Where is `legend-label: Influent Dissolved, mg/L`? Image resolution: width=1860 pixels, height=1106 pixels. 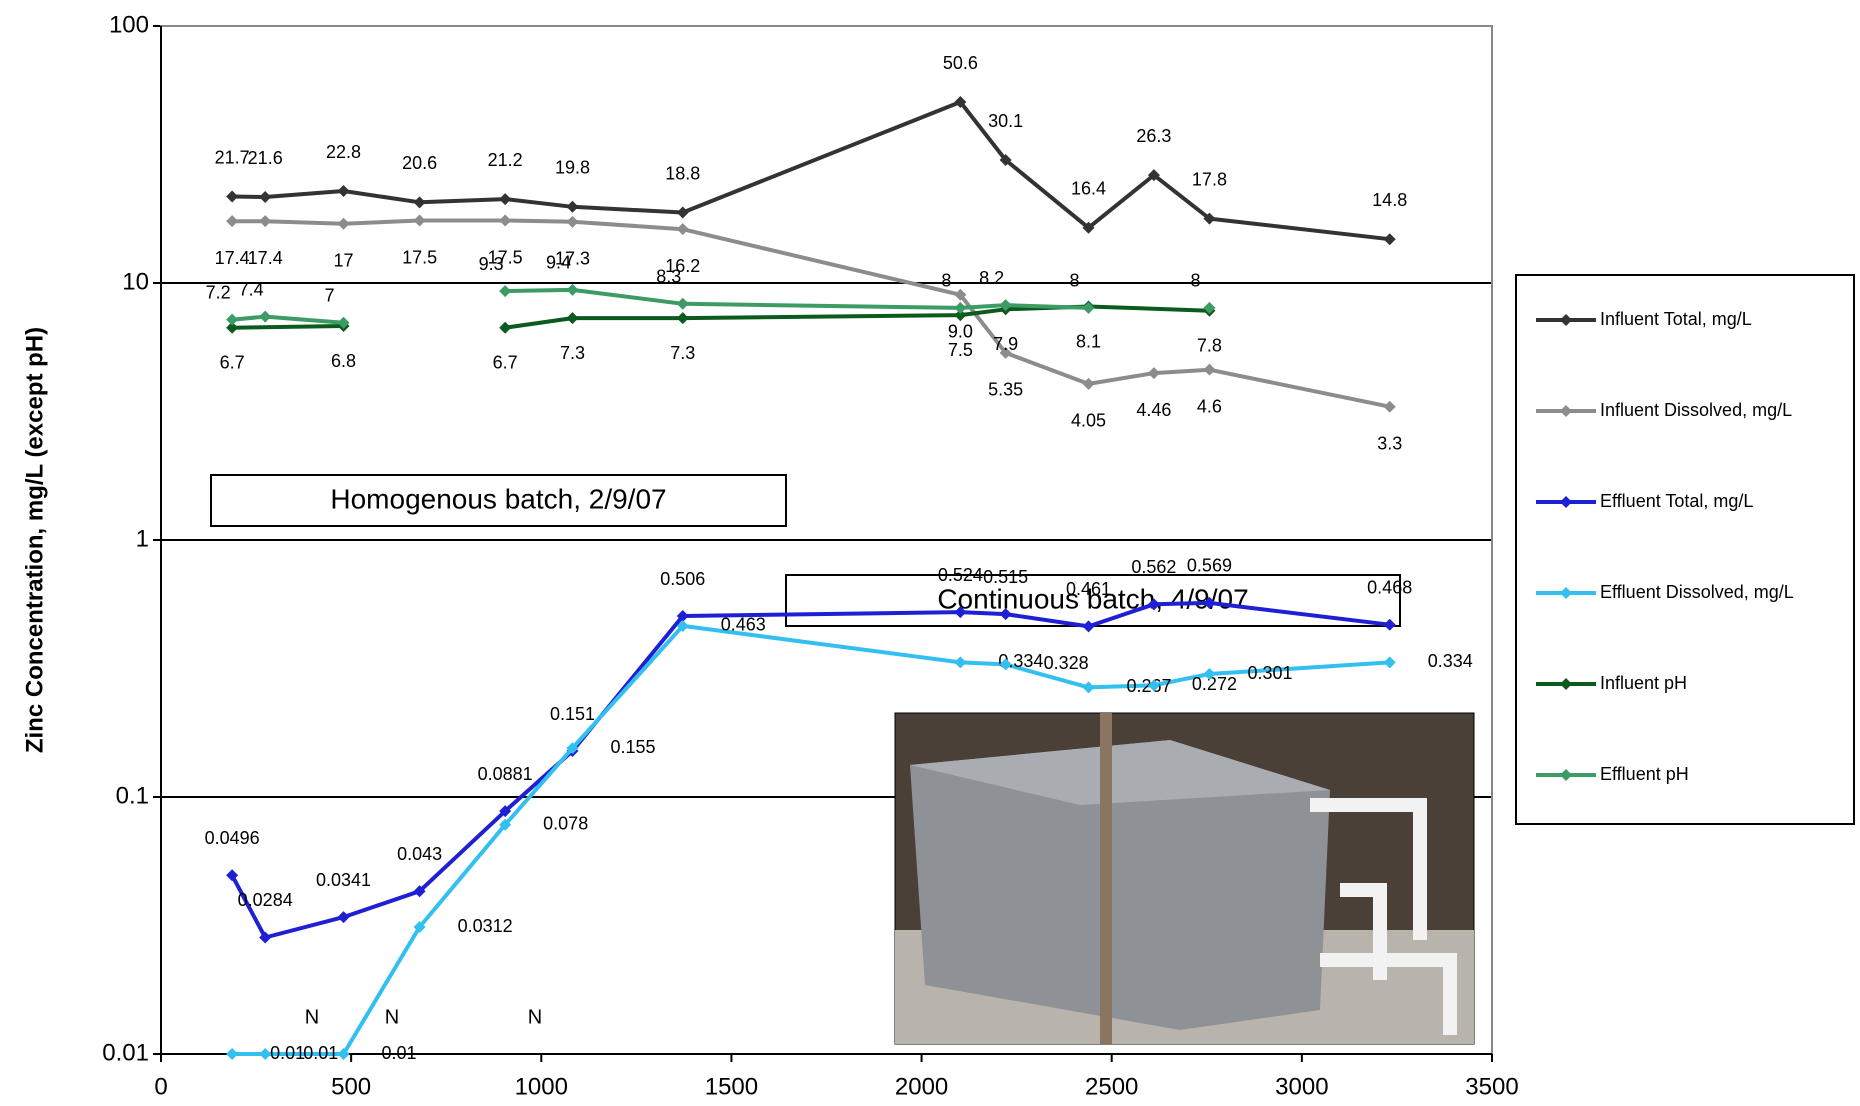
legend-label: Influent Dissolved, mg/L is located at coordinates (1696, 410).